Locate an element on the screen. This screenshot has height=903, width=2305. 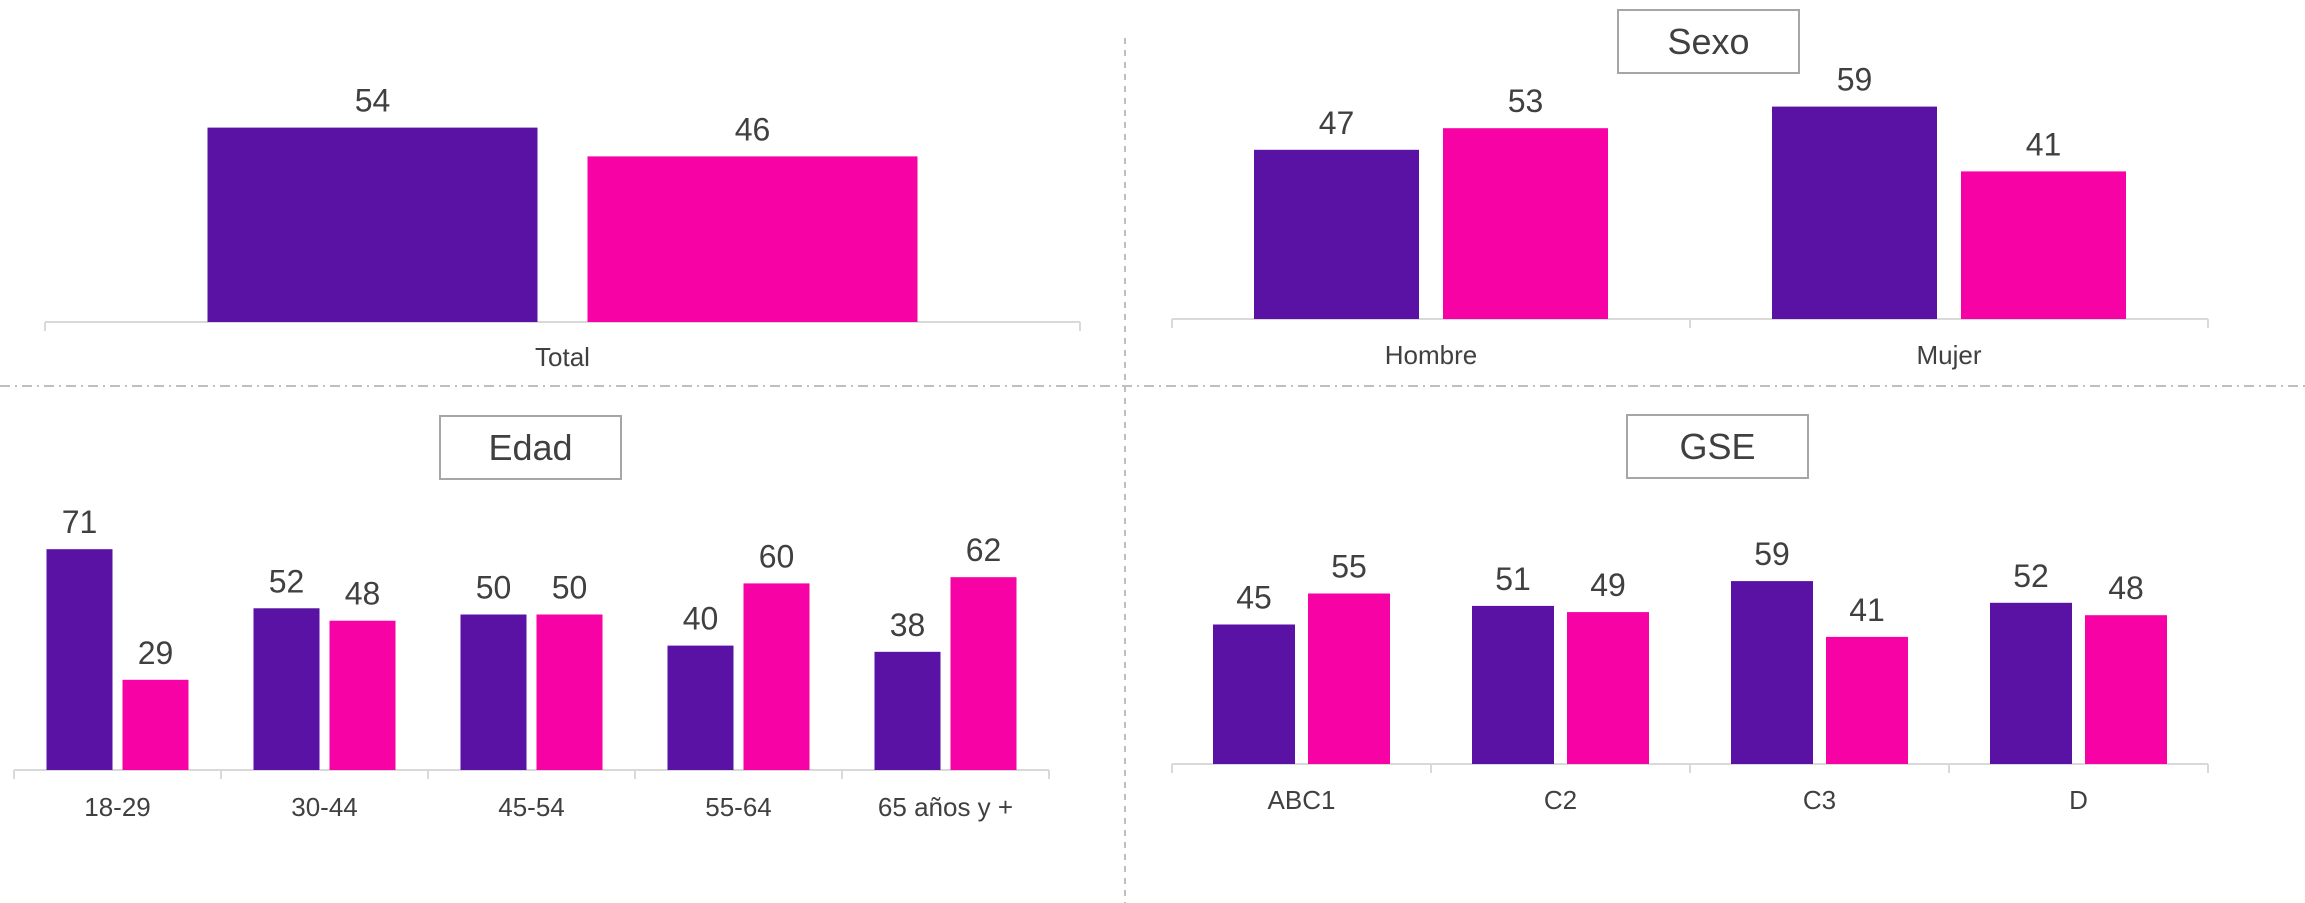
data-label: 60 is located at coordinates (777, 556).